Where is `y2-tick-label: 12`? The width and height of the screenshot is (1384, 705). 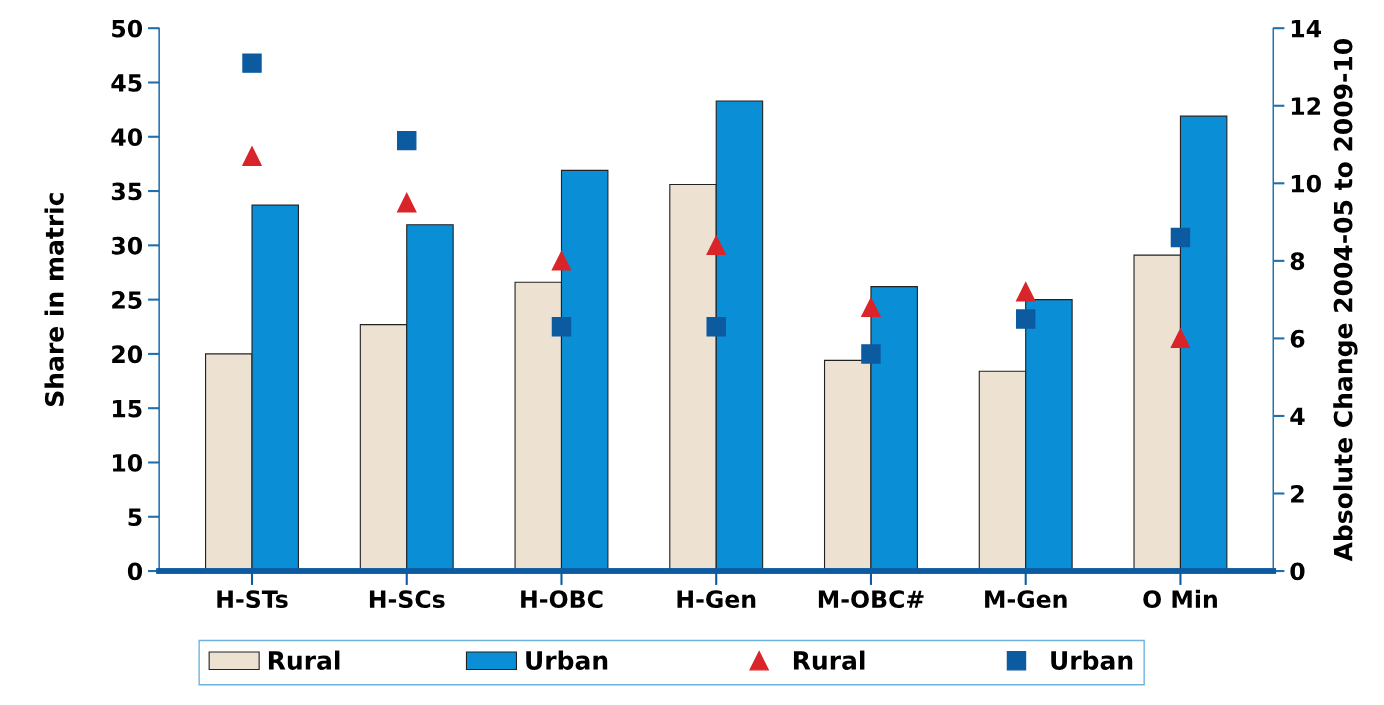 y2-tick-label: 12 is located at coordinates (1306, 106).